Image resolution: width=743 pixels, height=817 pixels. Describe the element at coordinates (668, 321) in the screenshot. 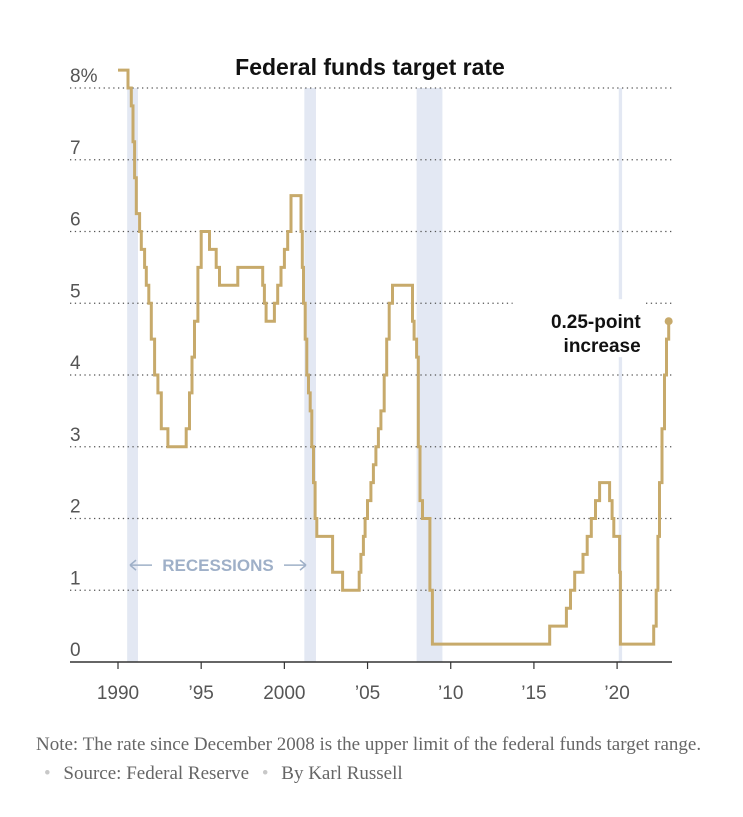

I see `latest-point` at that location.